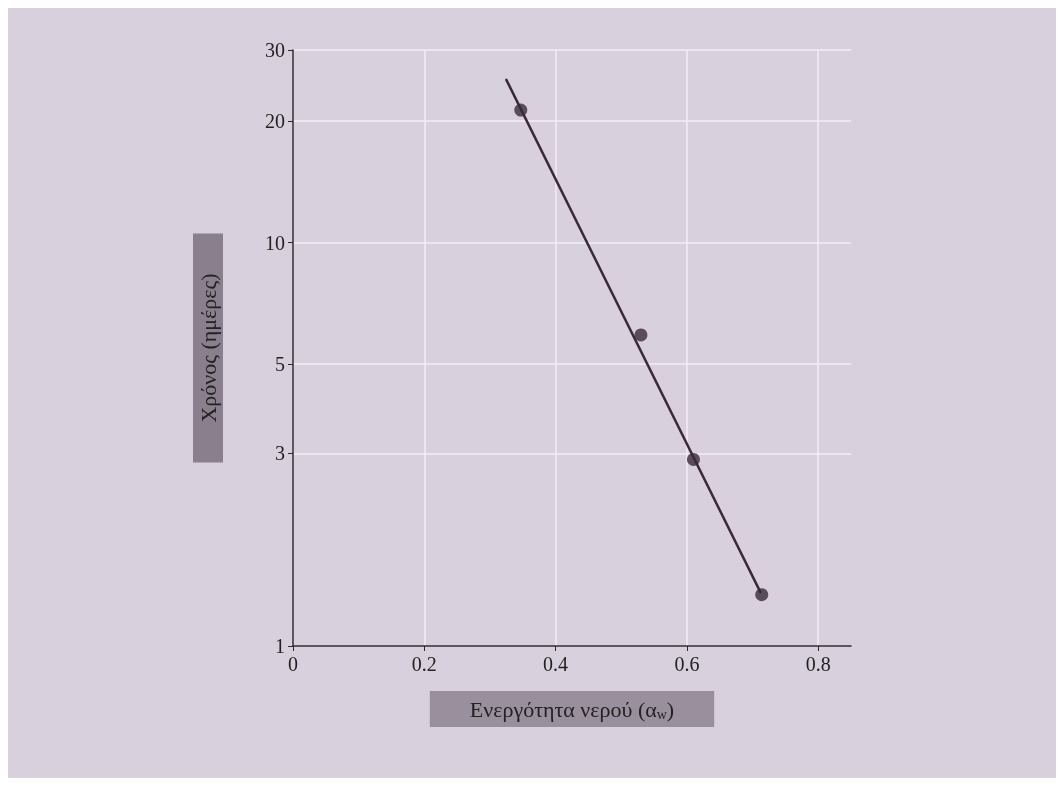 This screenshot has height=786, width=1064. Describe the element at coordinates (572, 709) in the screenshot. I see `x-axis-title: Ενεργότητα νερού (αw)` at that location.